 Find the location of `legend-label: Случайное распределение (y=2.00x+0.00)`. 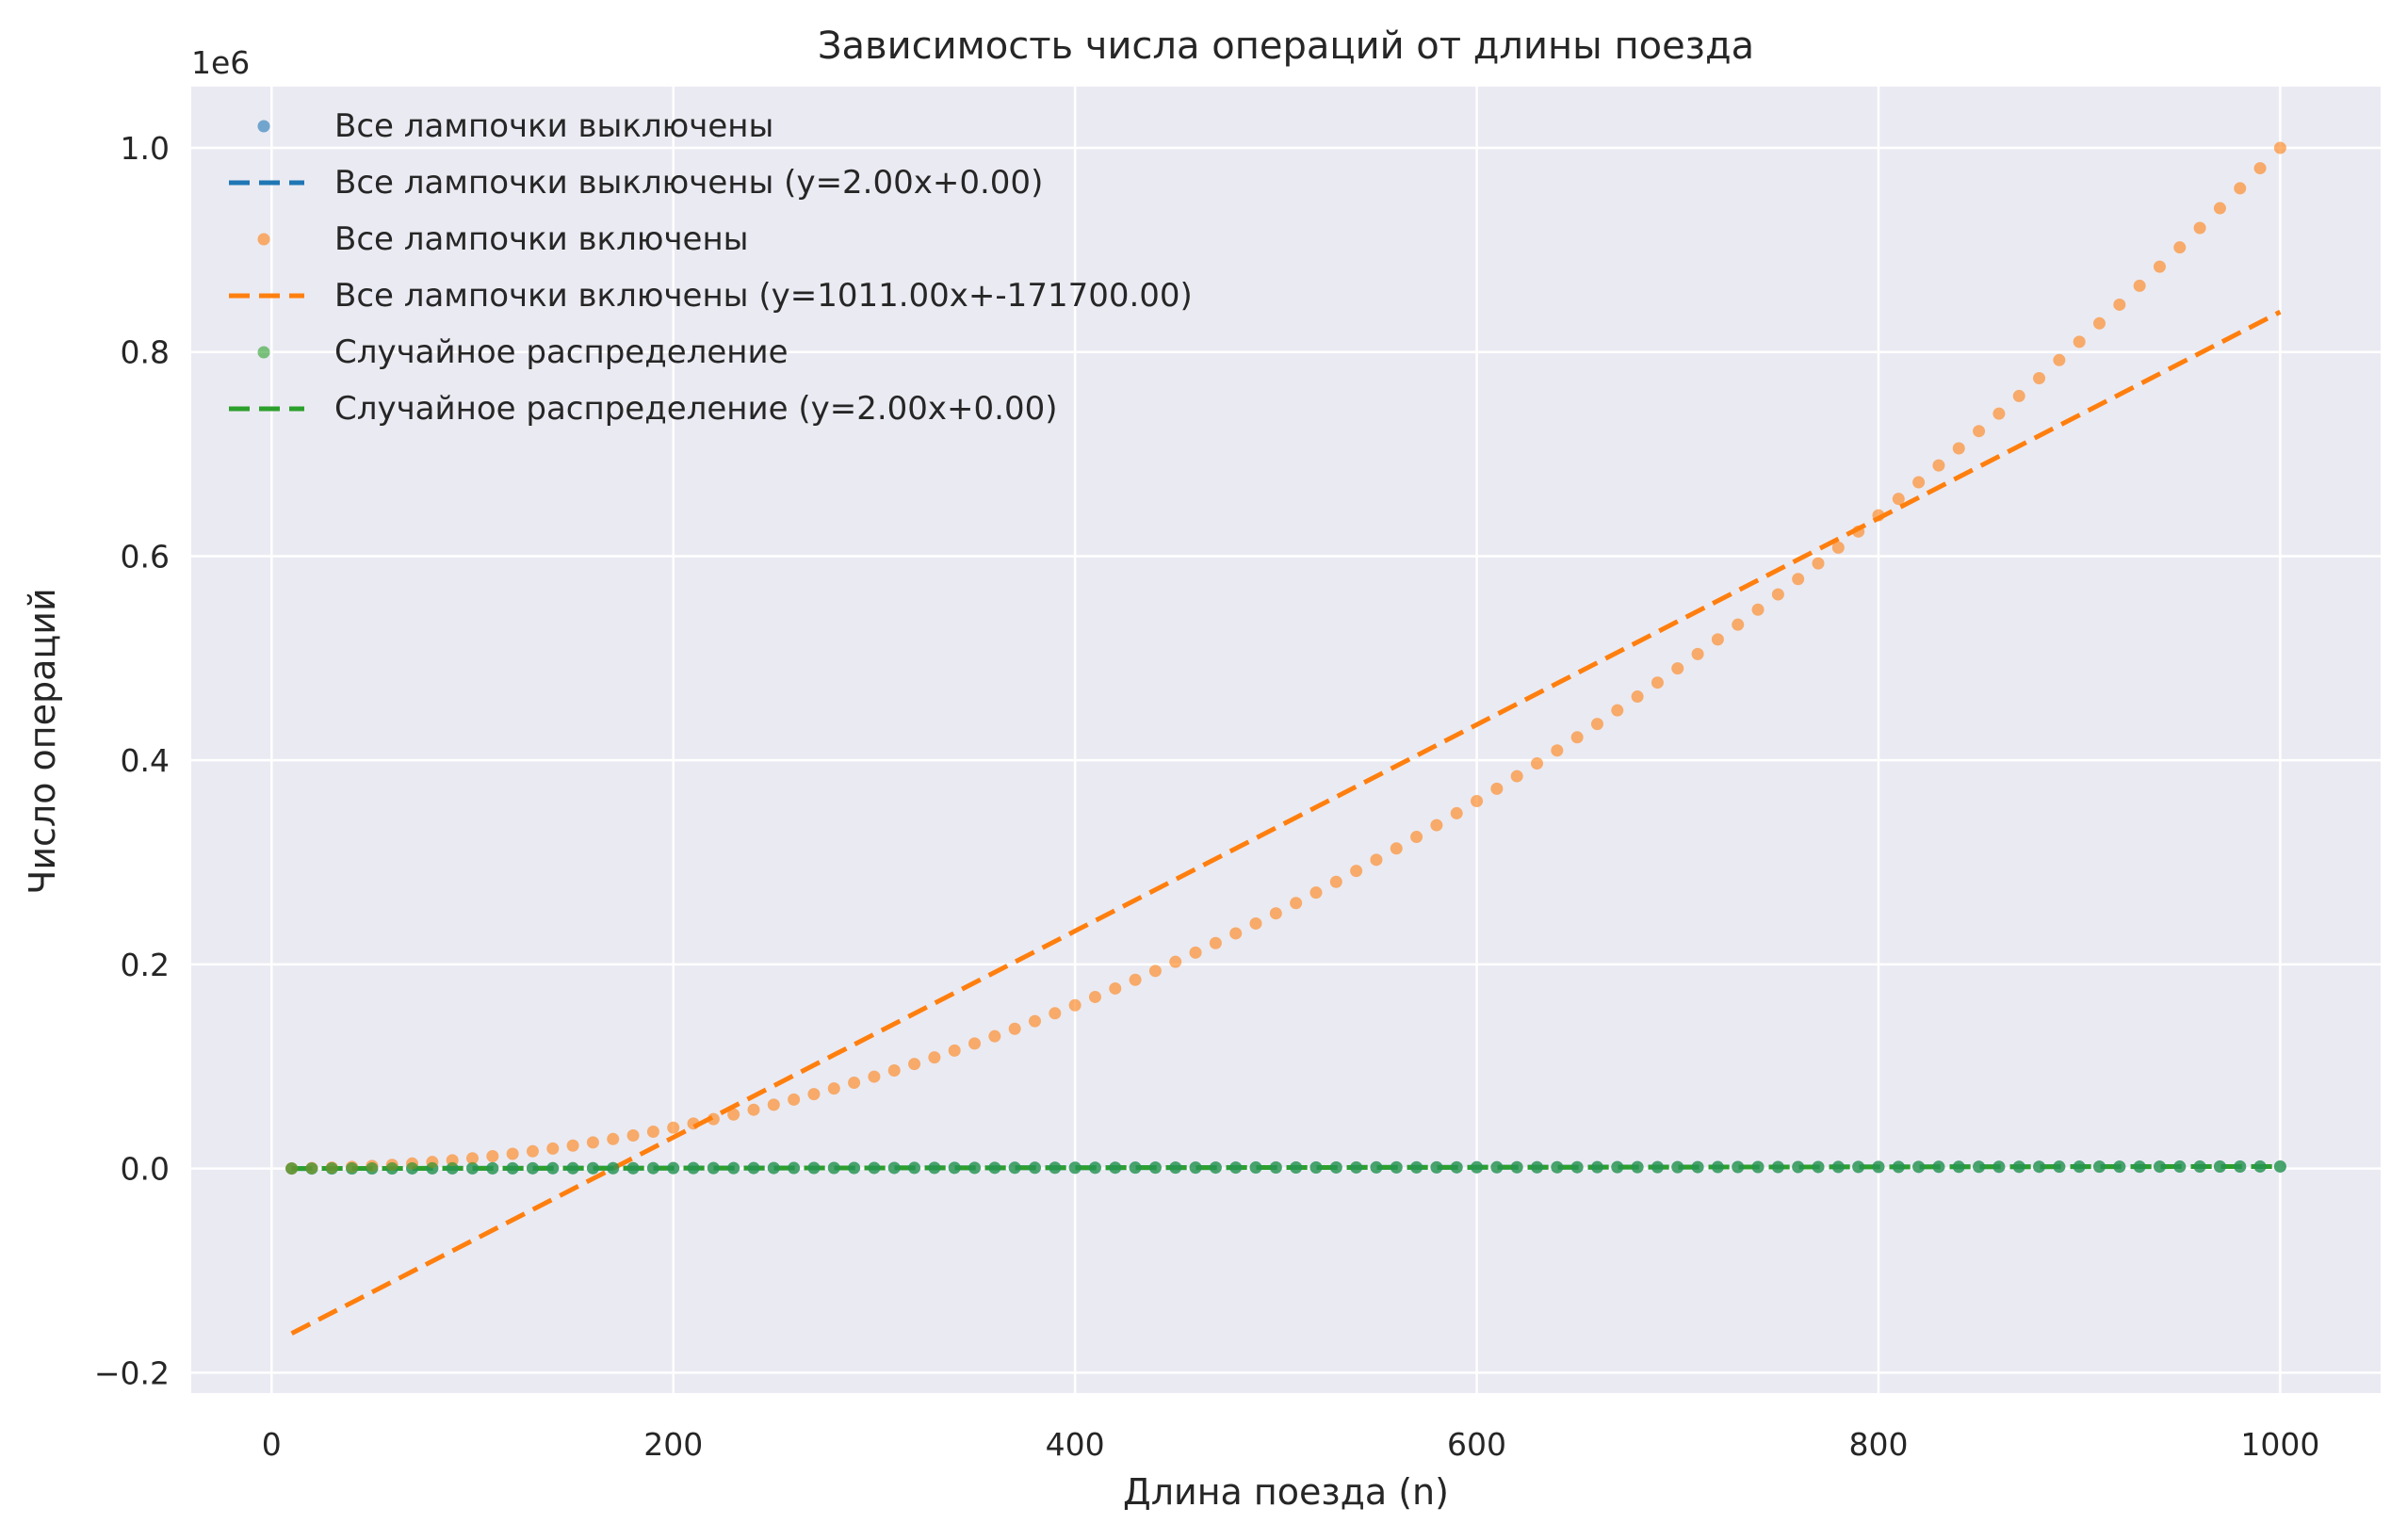

legend-label: Случайное распределение (y=2.00x+0.00) is located at coordinates (696, 409).